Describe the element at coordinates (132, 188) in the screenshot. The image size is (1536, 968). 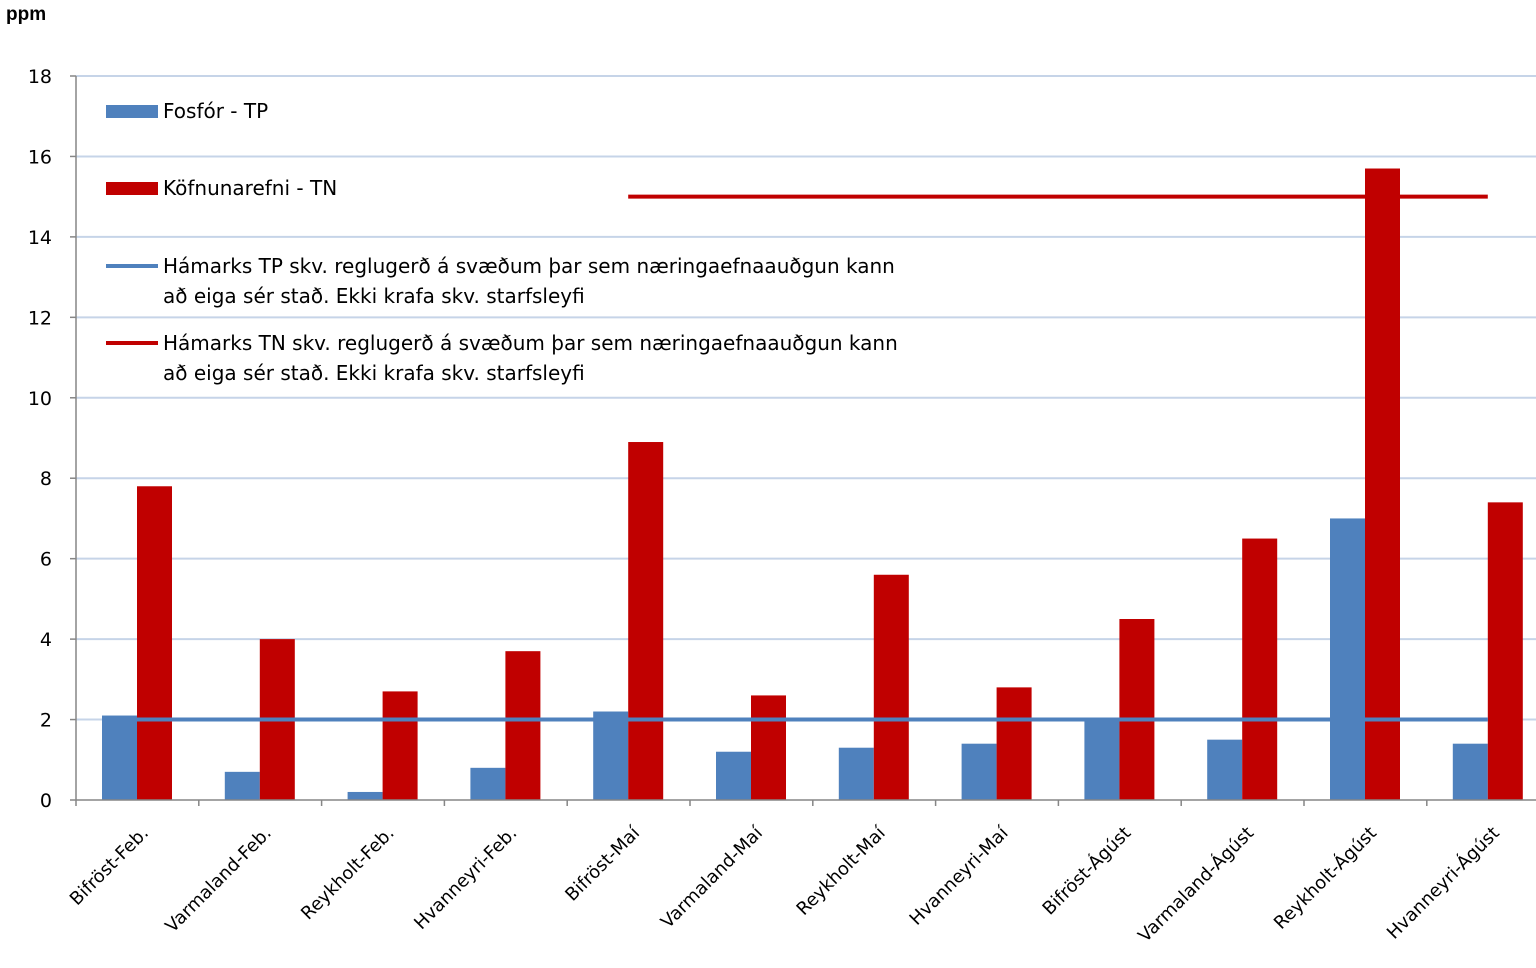
I see `legend-swatch-tn` at that location.